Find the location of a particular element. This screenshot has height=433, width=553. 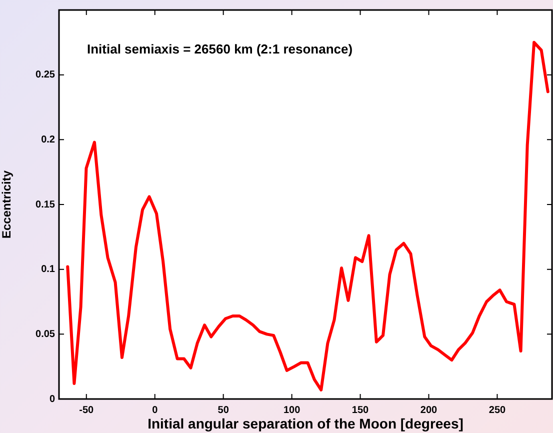

x-tick-label: -50 is located at coordinates (86, 410).